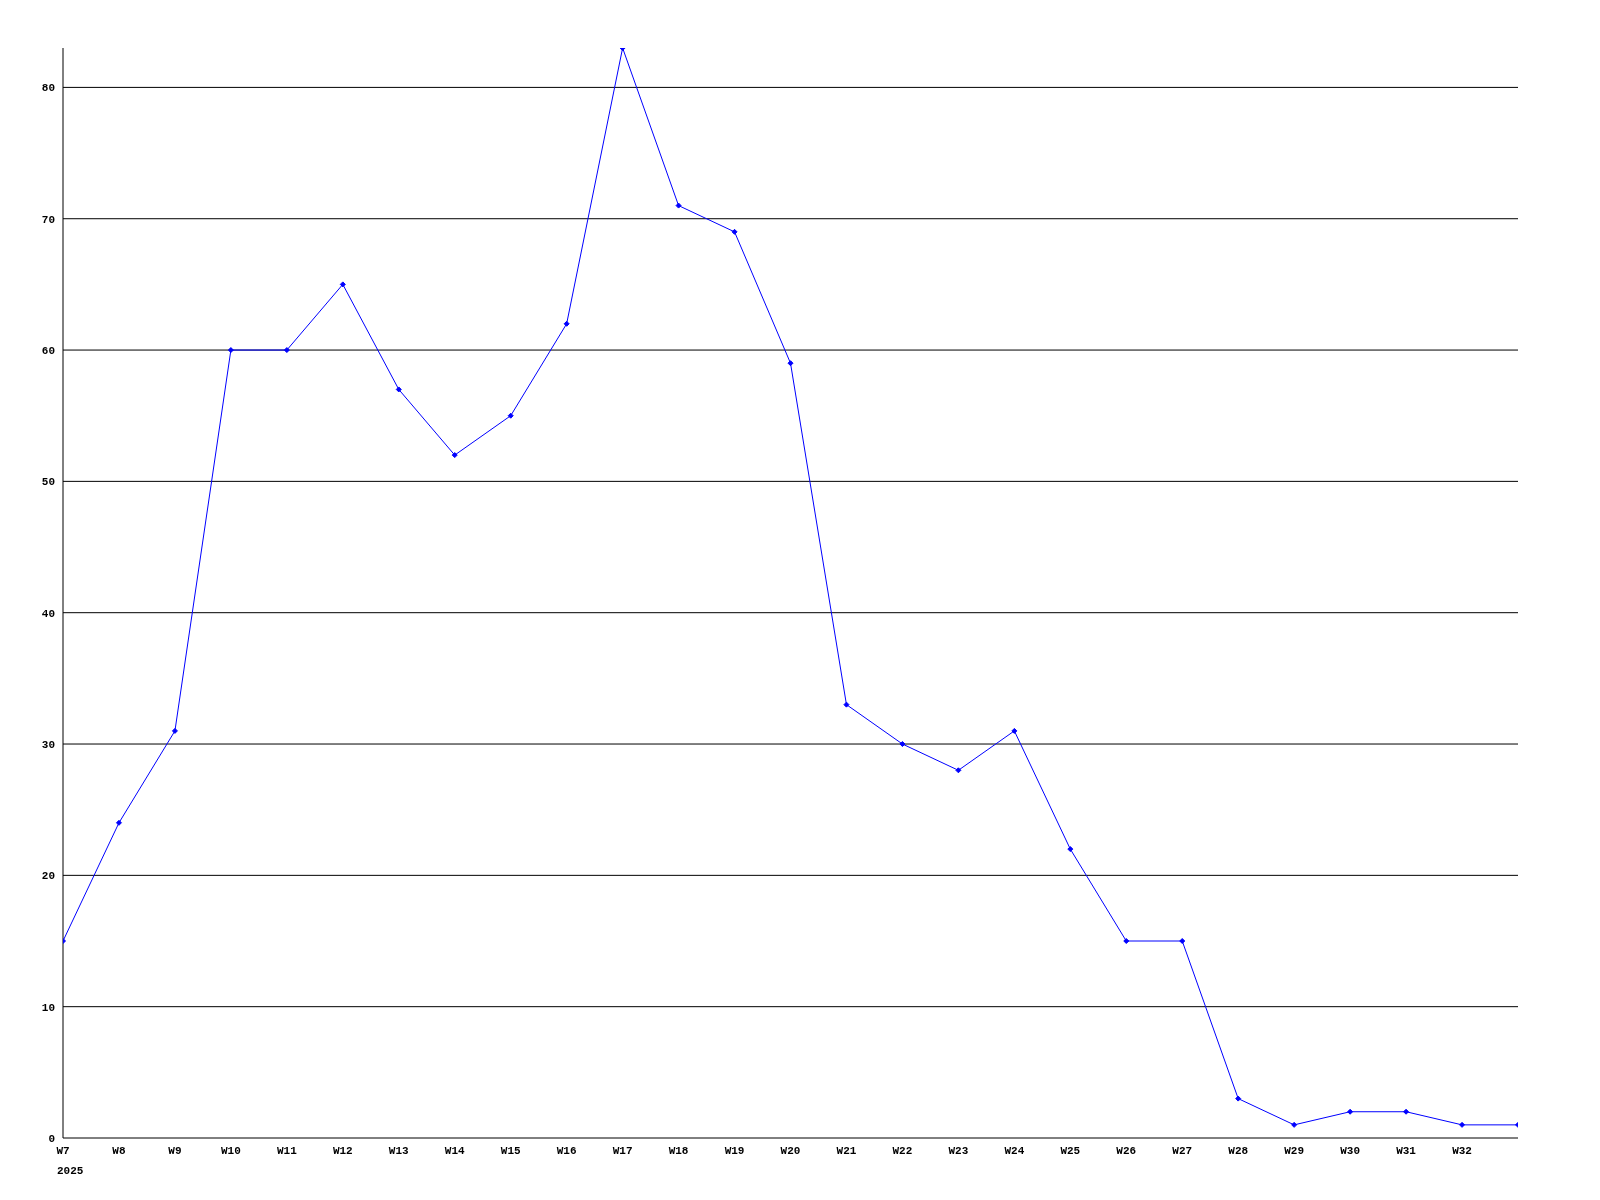 The width and height of the screenshot is (1600, 1200). What do you see at coordinates (287, 1150) in the screenshot?
I see `x-tick-label: W11` at bounding box center [287, 1150].